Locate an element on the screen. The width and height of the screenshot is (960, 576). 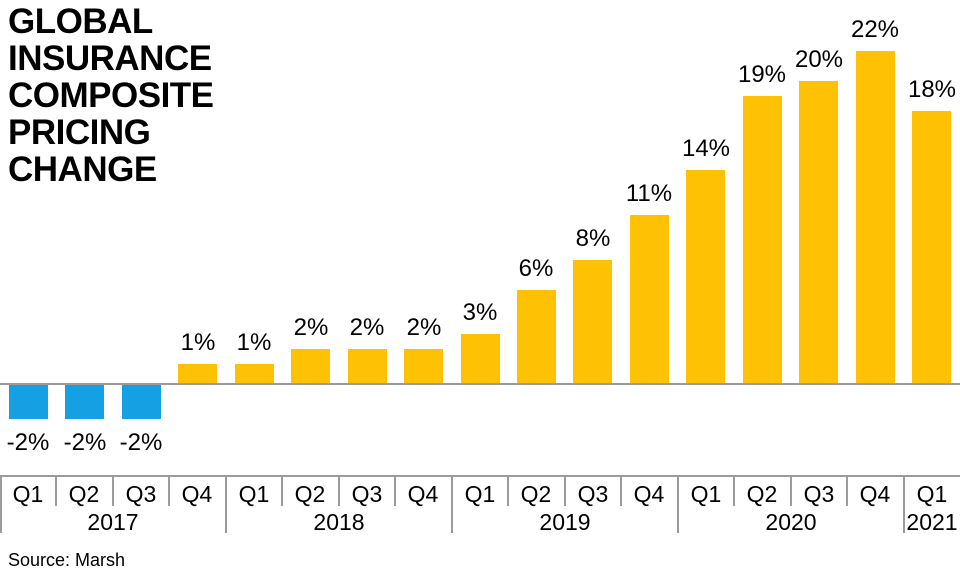
bar-q3-2020 is located at coordinates (818, 232).